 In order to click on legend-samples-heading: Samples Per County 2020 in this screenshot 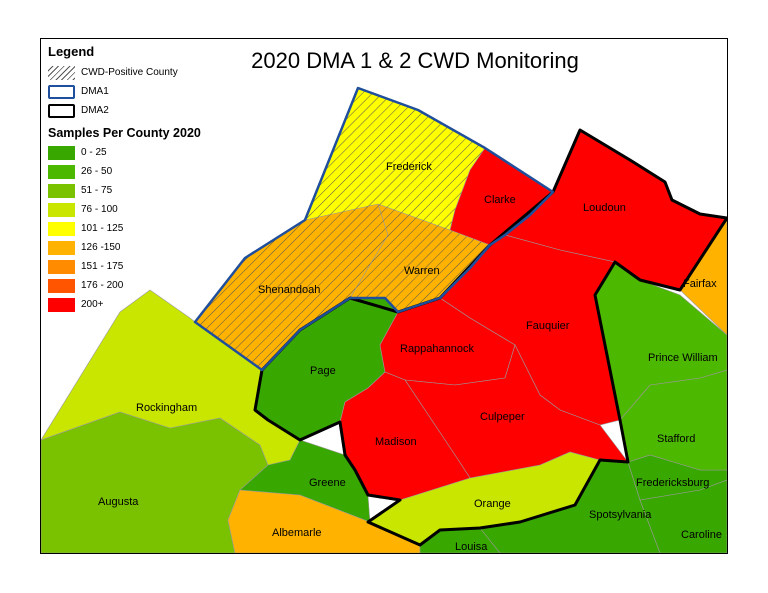, I will do `click(124, 133)`.